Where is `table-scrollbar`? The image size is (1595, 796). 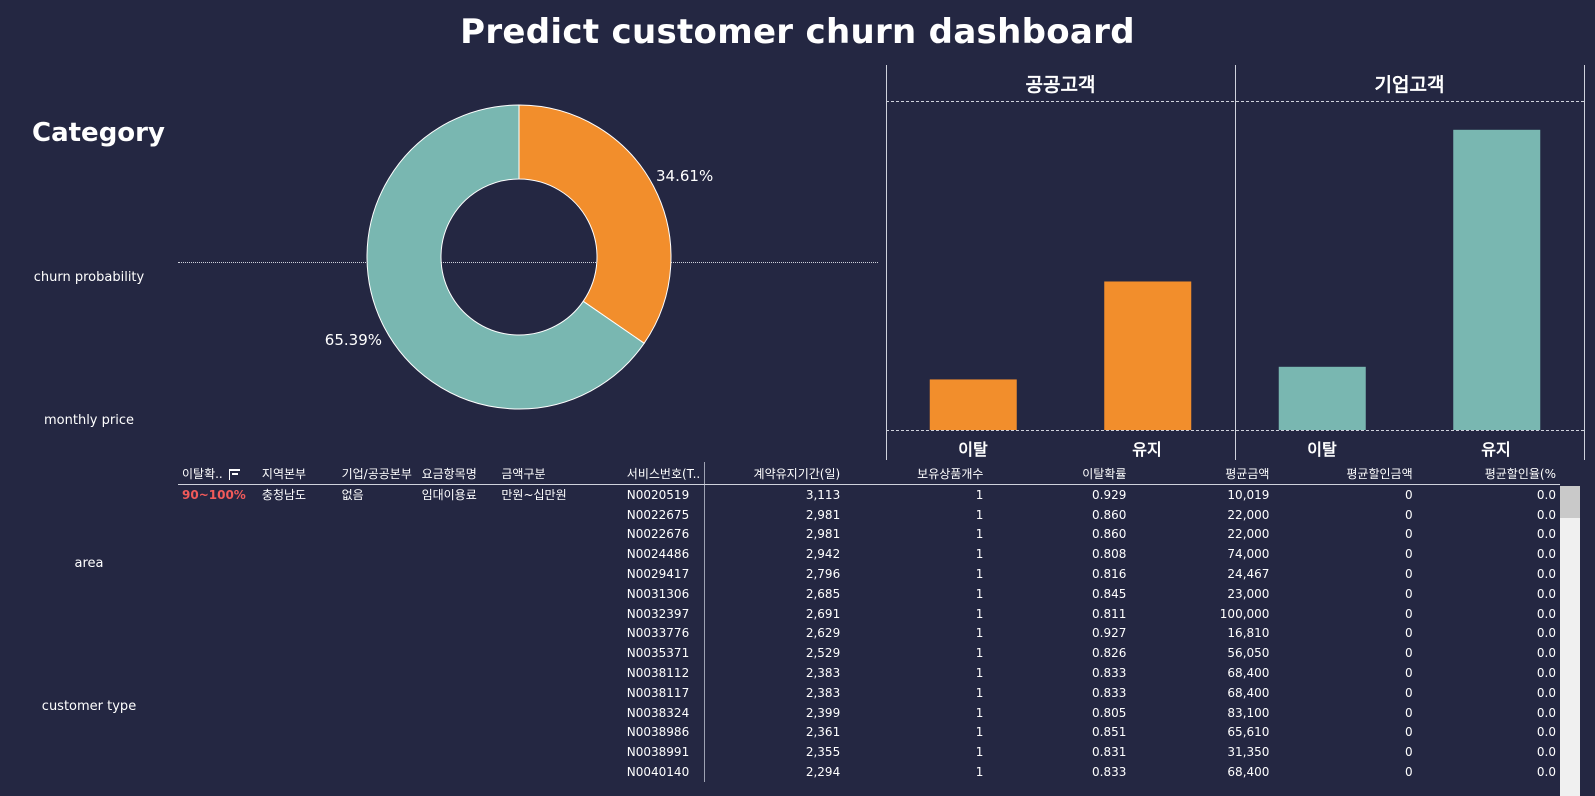
table-scrollbar is located at coordinates (1570, 641).